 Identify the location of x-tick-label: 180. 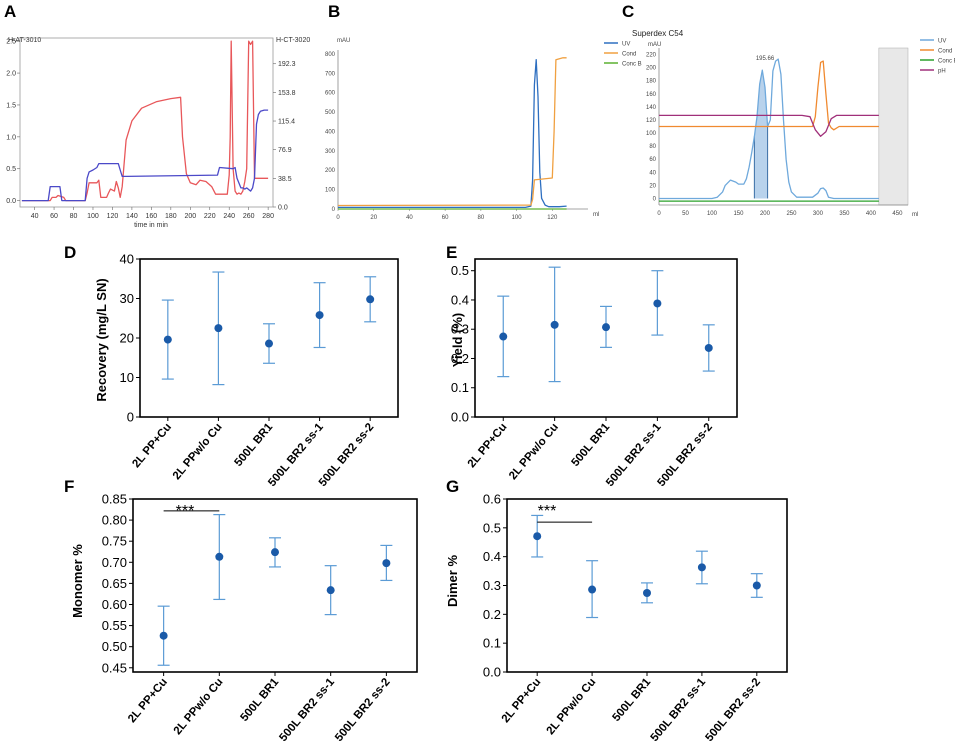
(171, 216).